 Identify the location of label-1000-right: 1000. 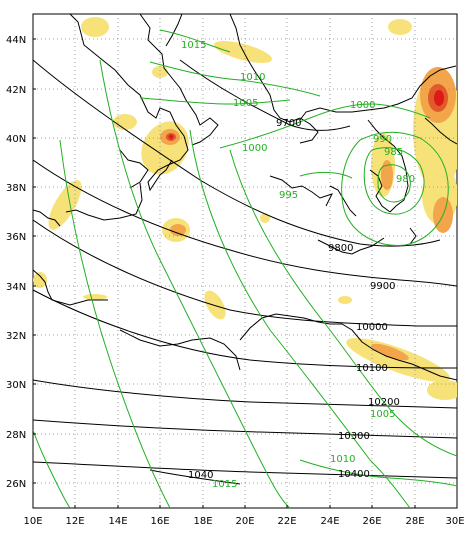
(362, 105).